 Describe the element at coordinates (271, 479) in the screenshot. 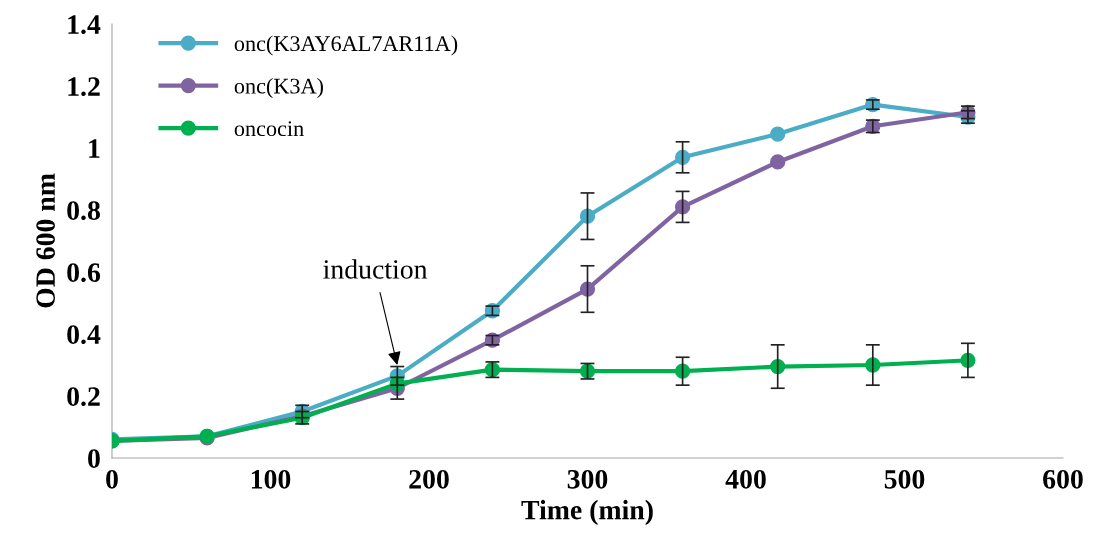

I see `x-tick-label: 100` at that location.